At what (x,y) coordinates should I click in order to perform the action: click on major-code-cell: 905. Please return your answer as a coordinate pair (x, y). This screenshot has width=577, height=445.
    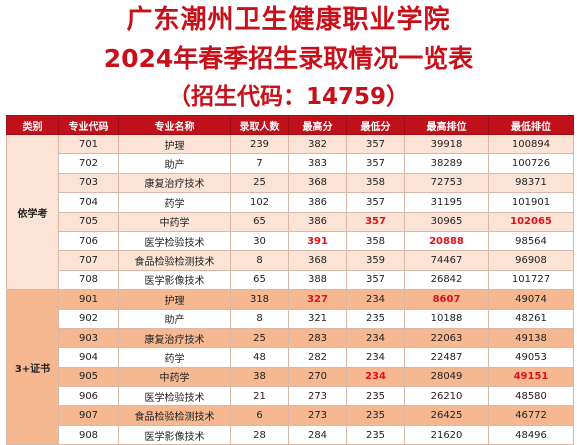
    Looking at the image, I should click on (88, 377).